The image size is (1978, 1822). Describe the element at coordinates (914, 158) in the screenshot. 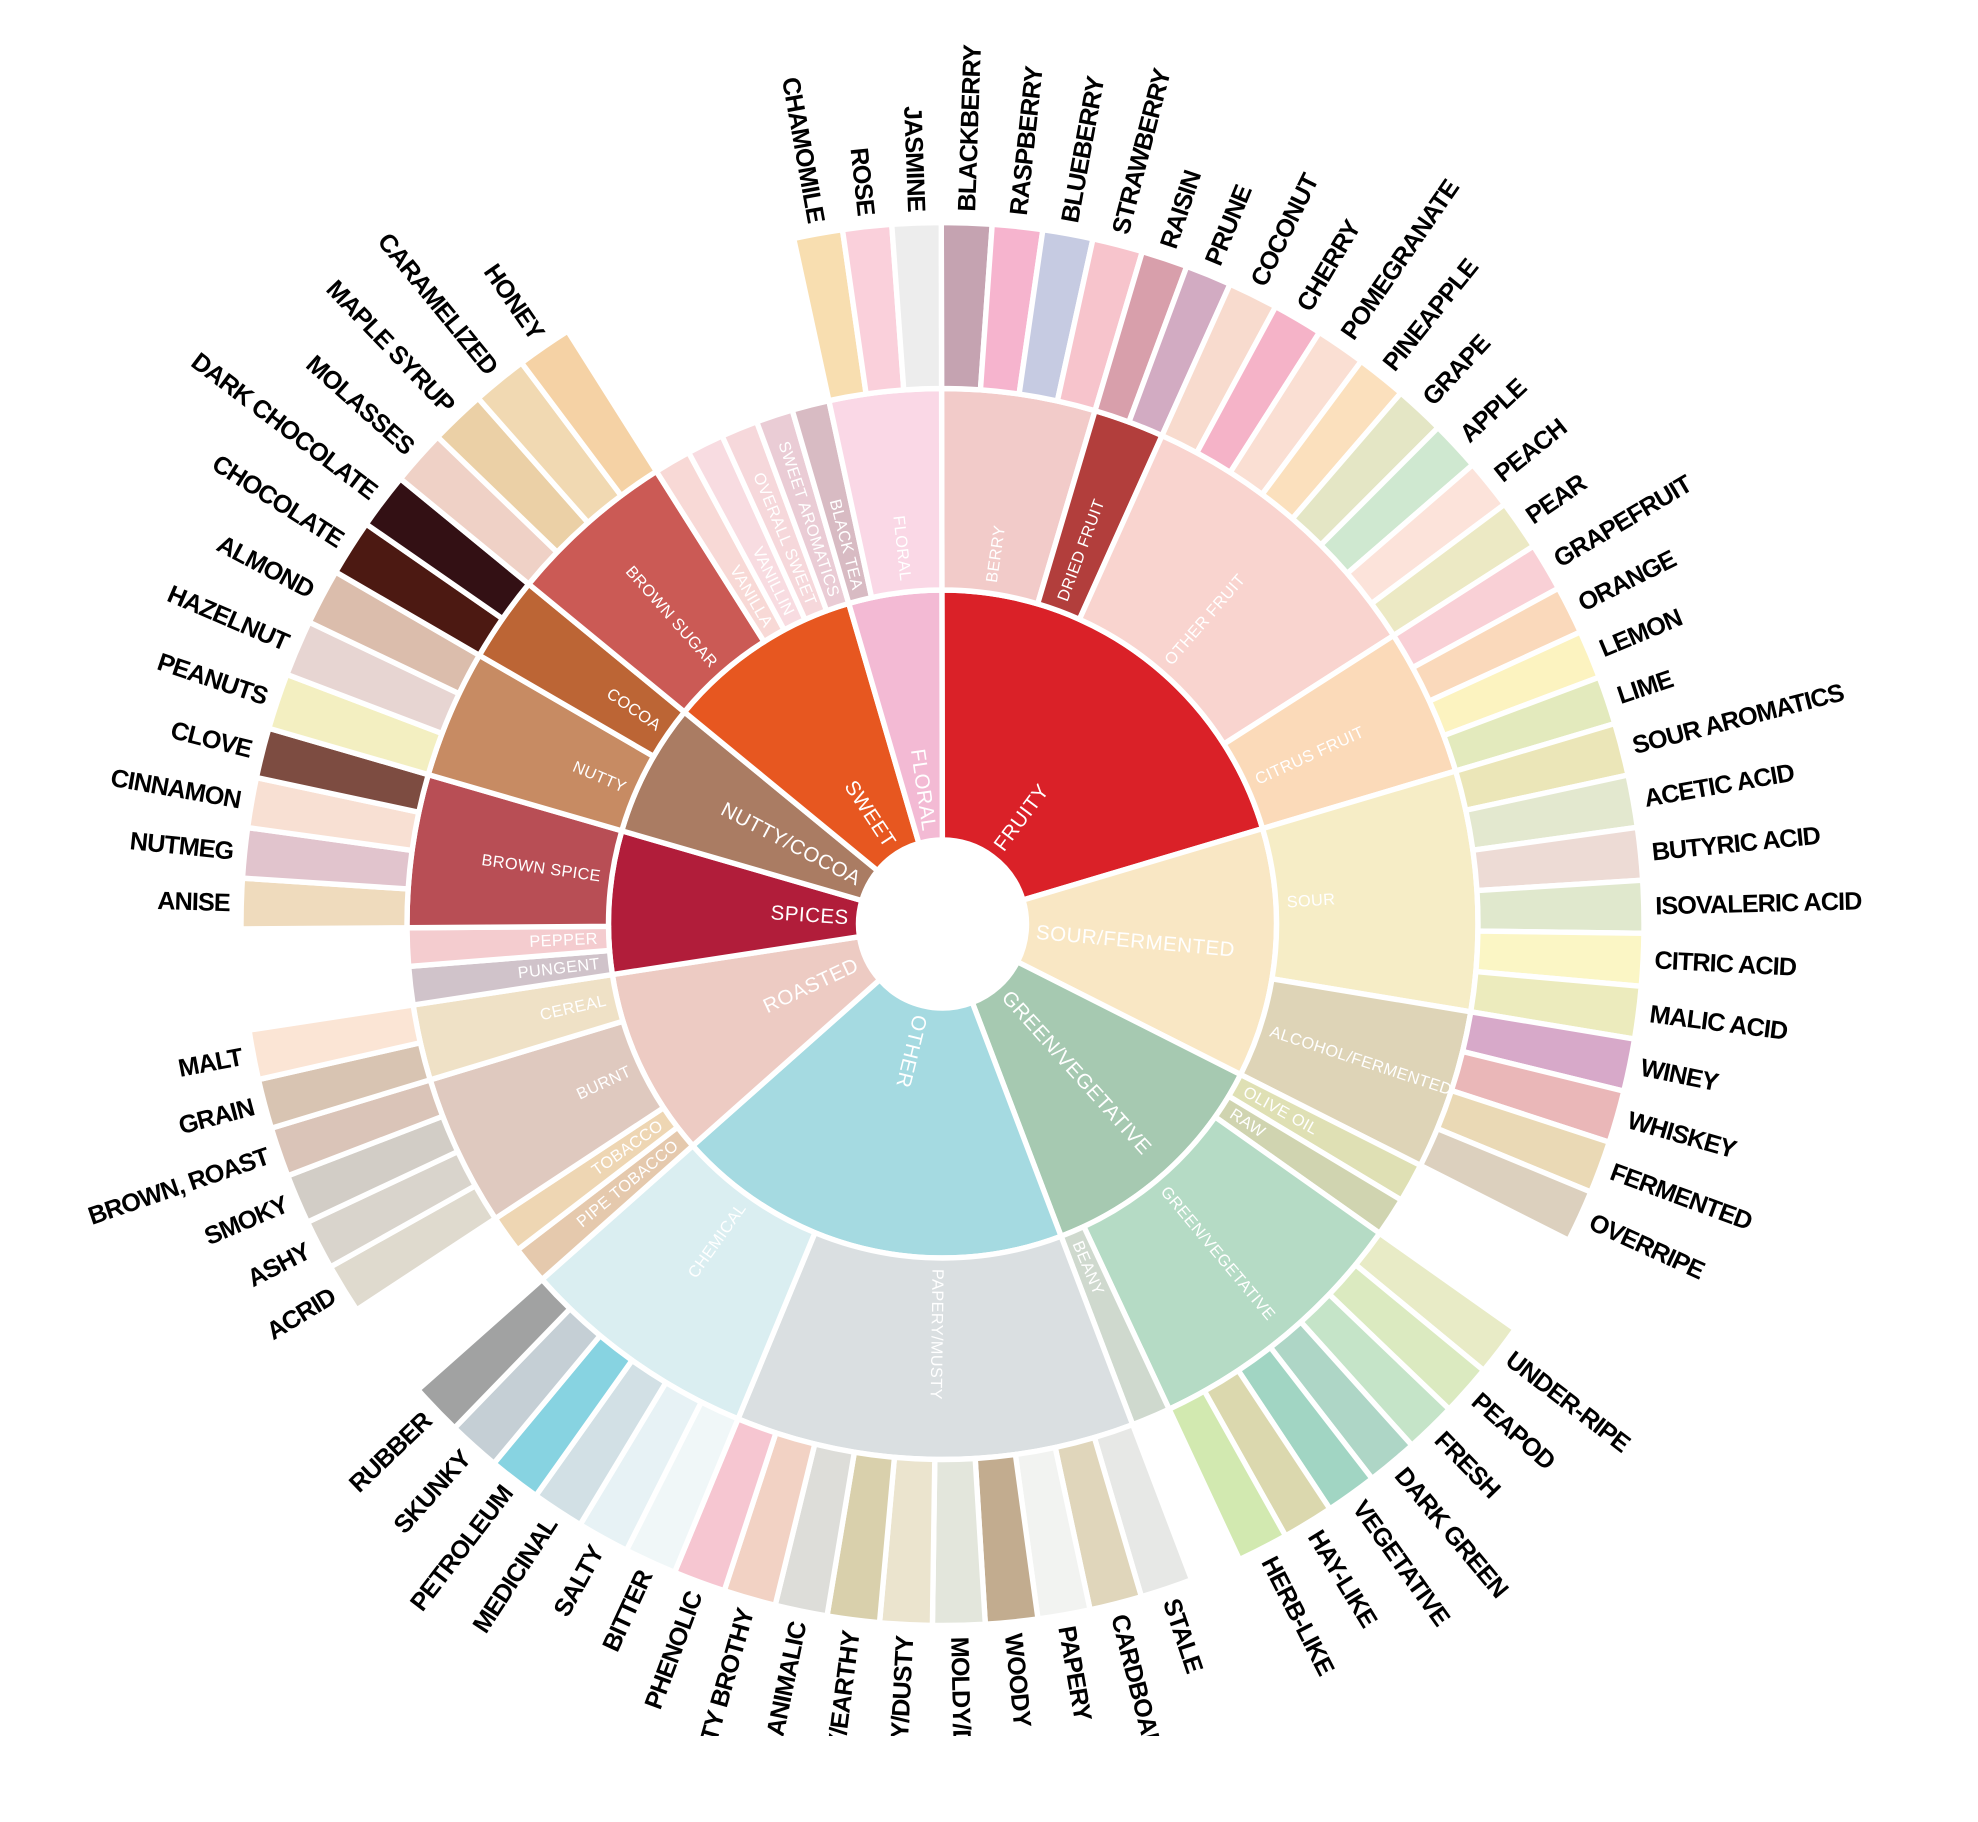

I see `svg-text: JASMINE` at that location.